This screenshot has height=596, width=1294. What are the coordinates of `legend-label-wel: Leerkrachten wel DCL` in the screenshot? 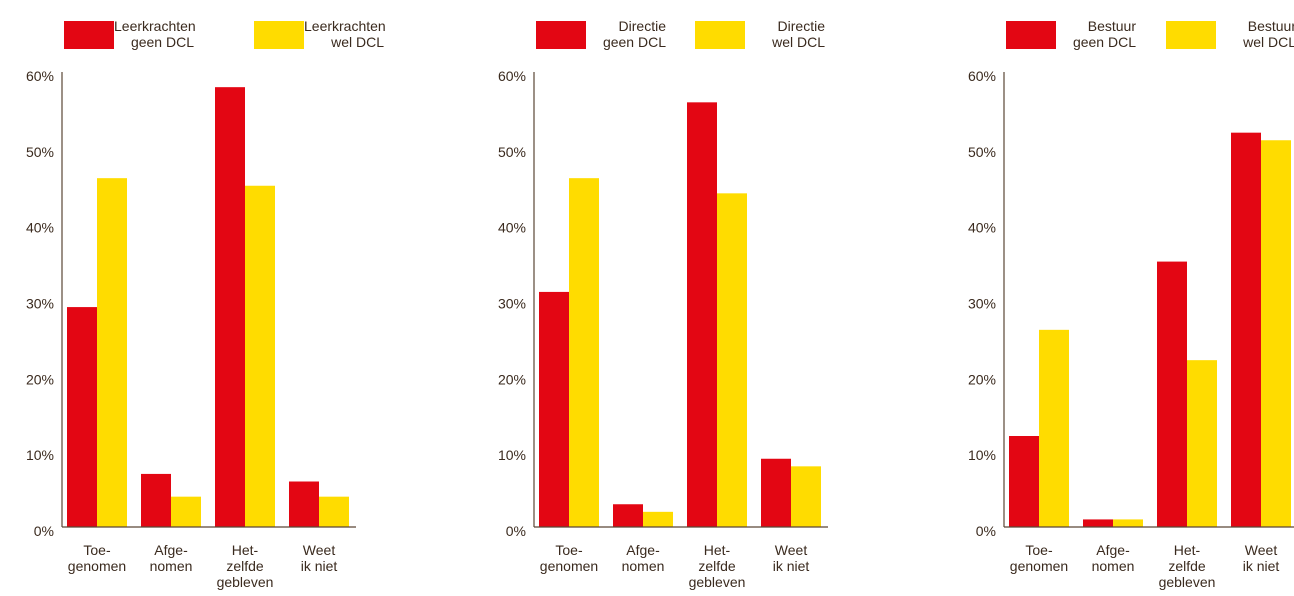 It's located at (345, 34).